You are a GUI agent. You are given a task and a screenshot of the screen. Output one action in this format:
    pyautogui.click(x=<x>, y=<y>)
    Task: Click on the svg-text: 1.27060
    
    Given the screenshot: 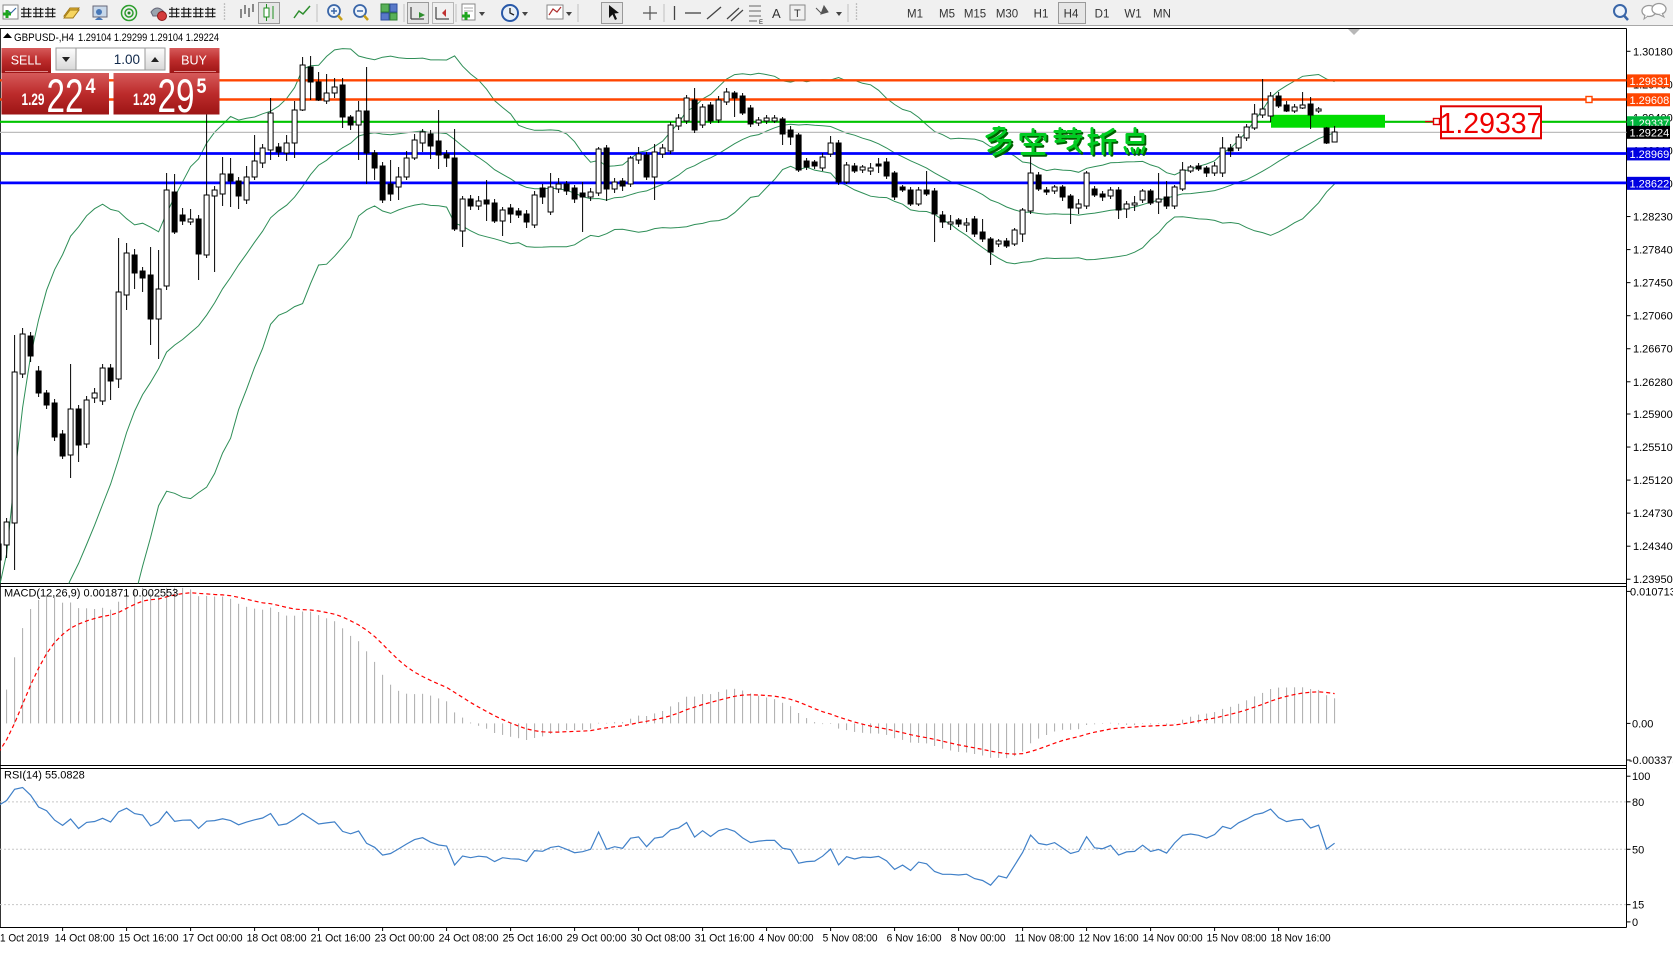 What is the action you would take?
    pyautogui.click(x=1653, y=317)
    